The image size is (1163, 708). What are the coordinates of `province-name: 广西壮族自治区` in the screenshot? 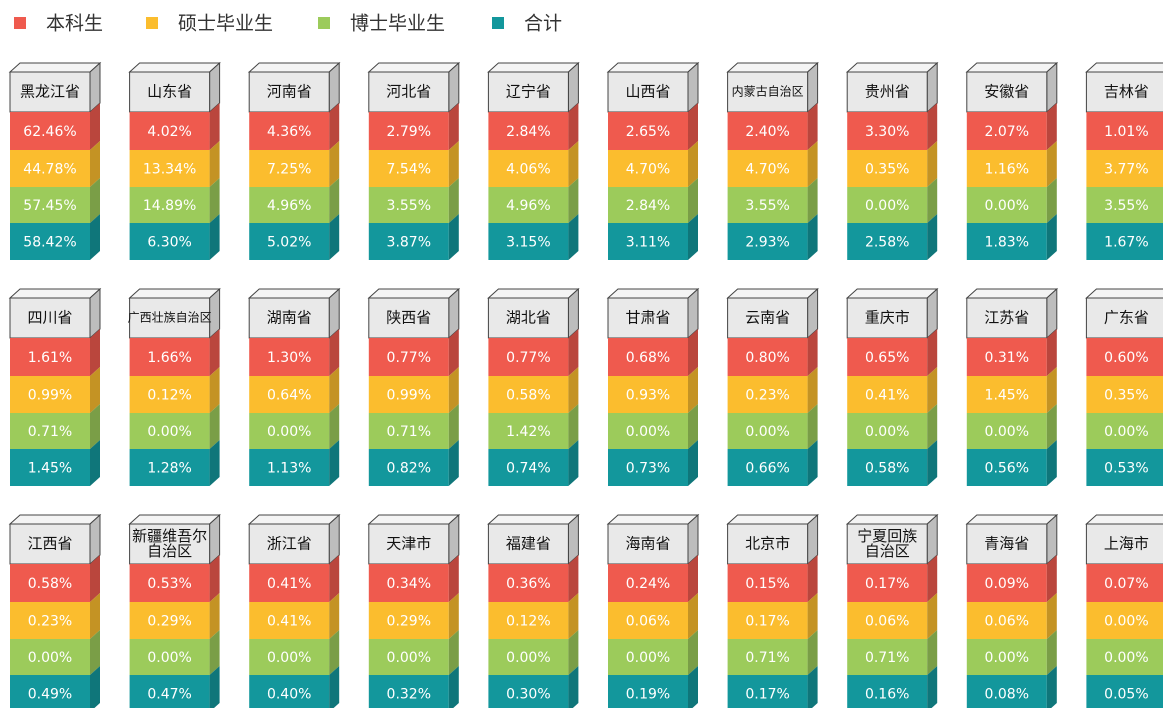 It's located at (170, 318).